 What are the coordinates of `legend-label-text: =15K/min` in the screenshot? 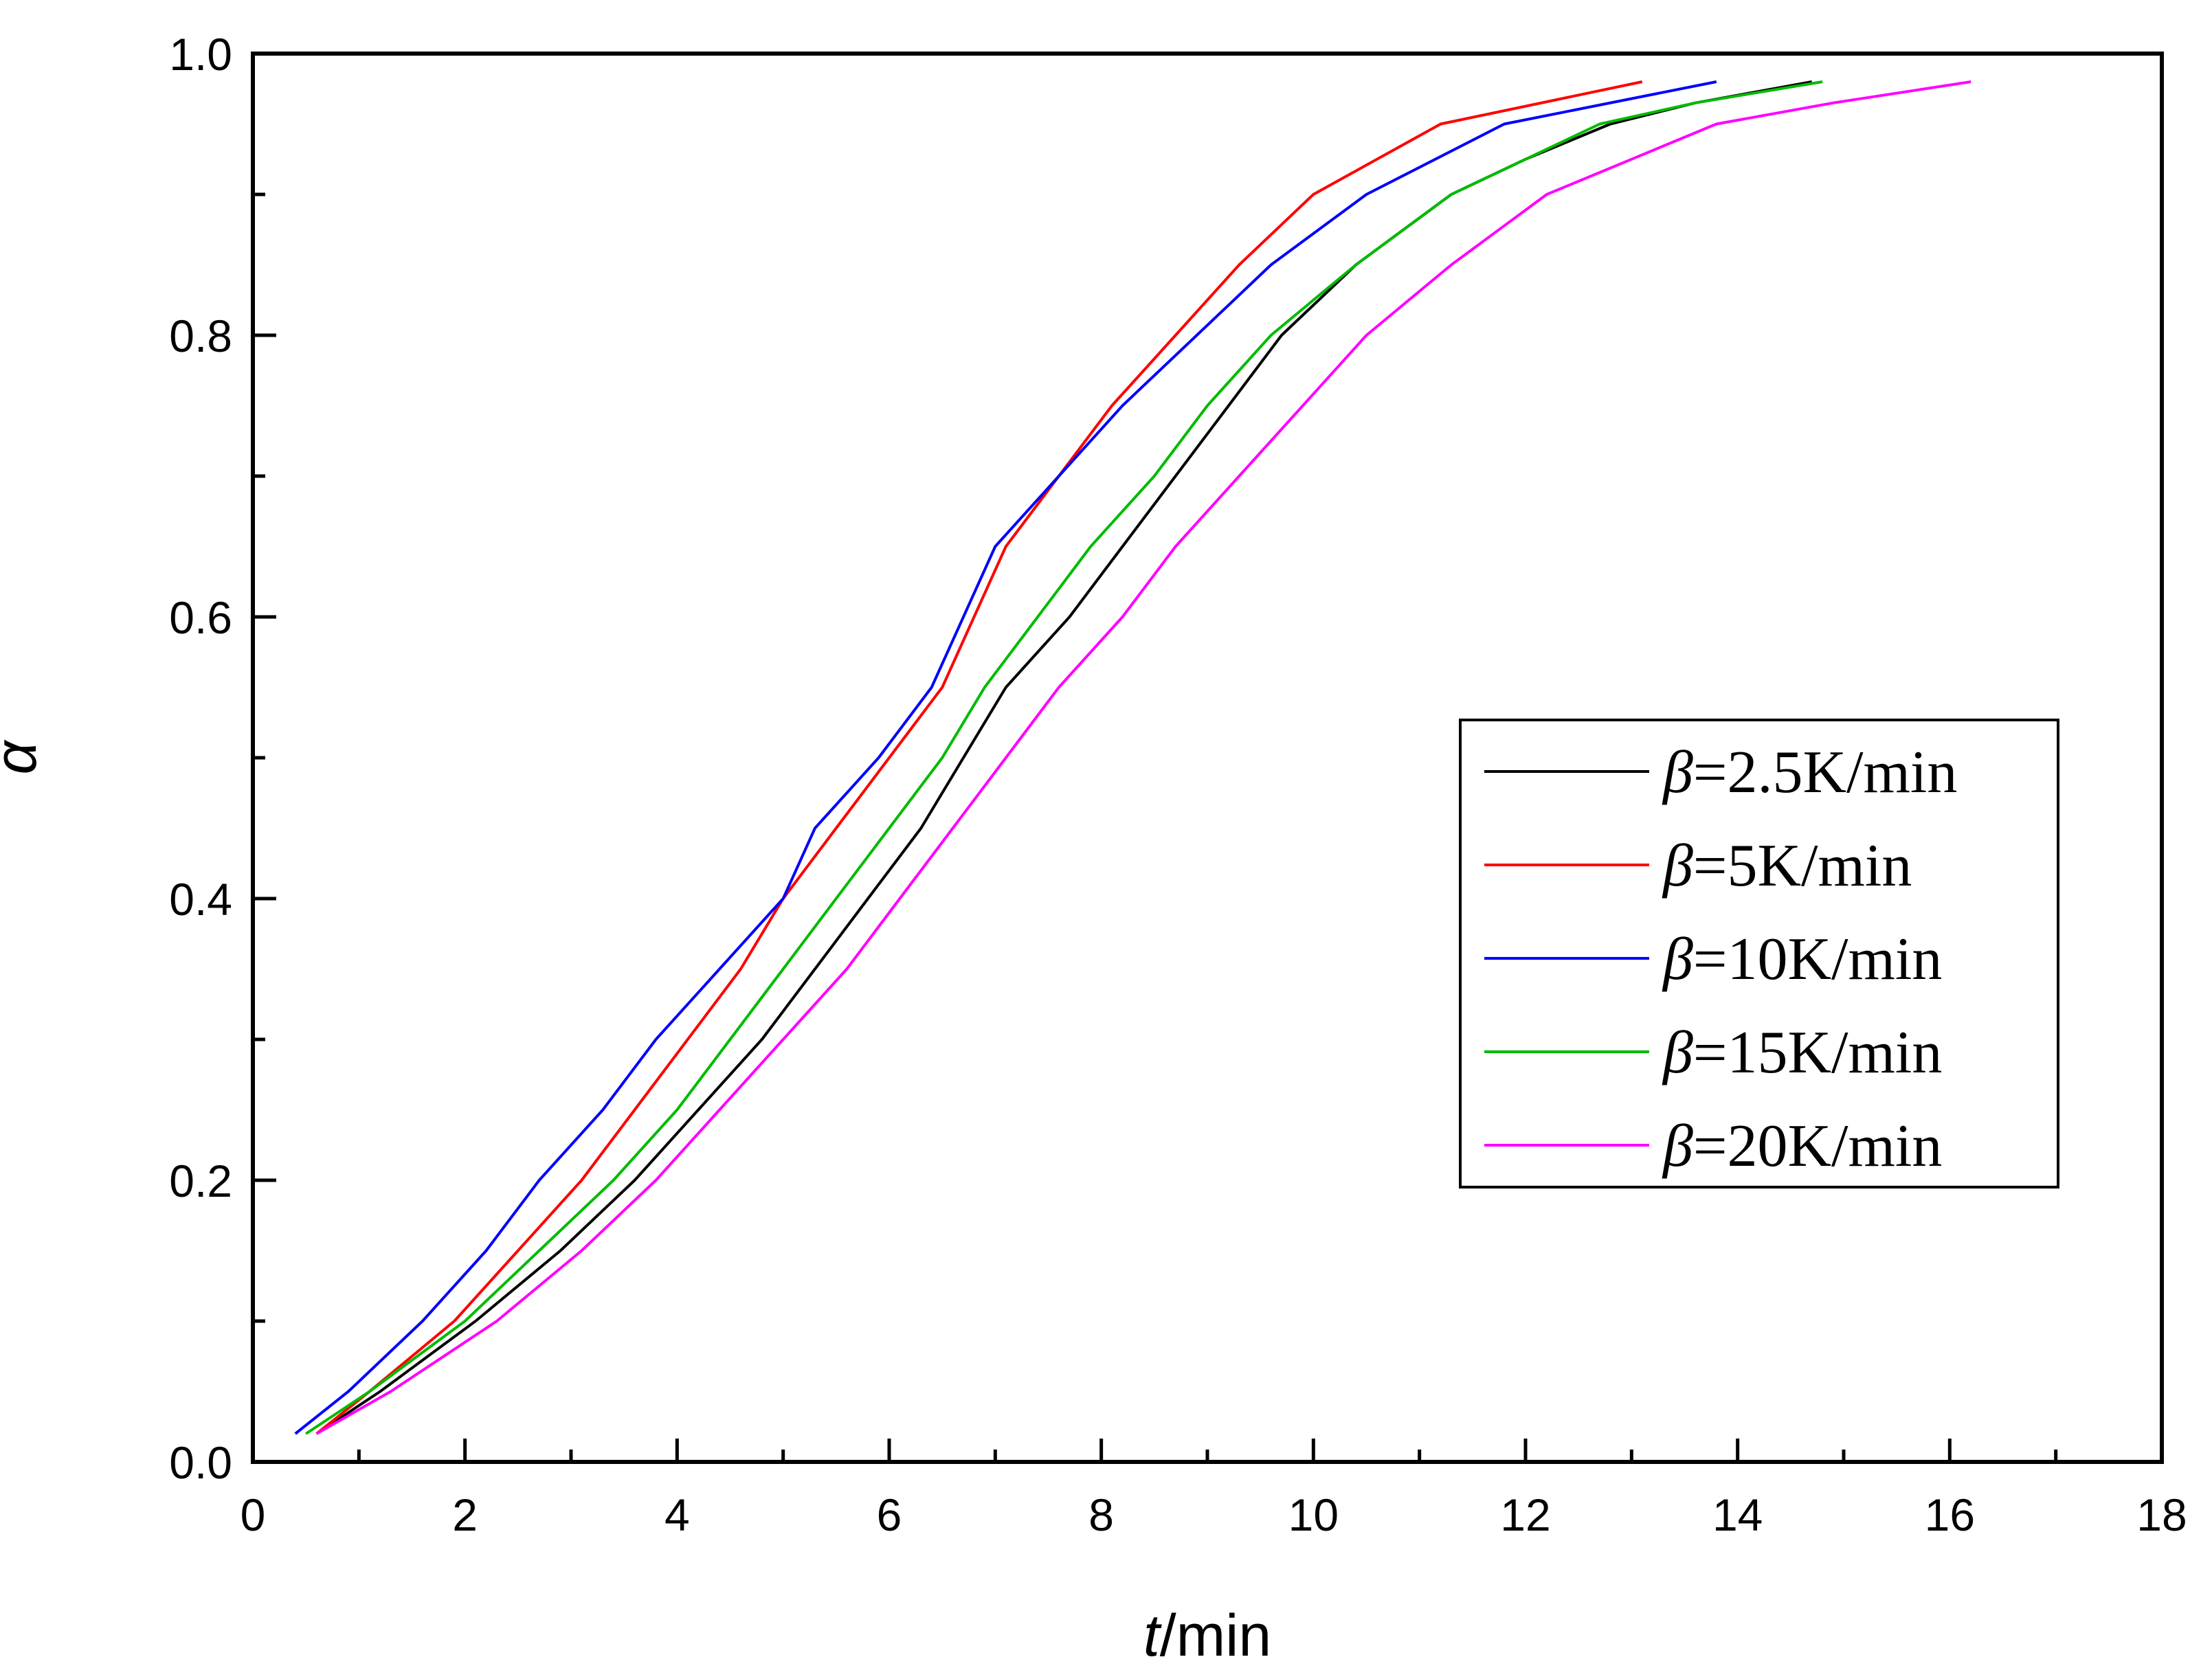 It's located at (1818, 1052).